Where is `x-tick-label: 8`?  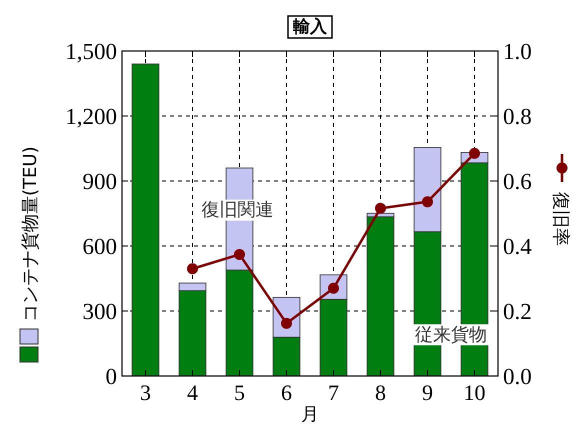
x-tick-label: 8 is located at coordinates (380, 392).